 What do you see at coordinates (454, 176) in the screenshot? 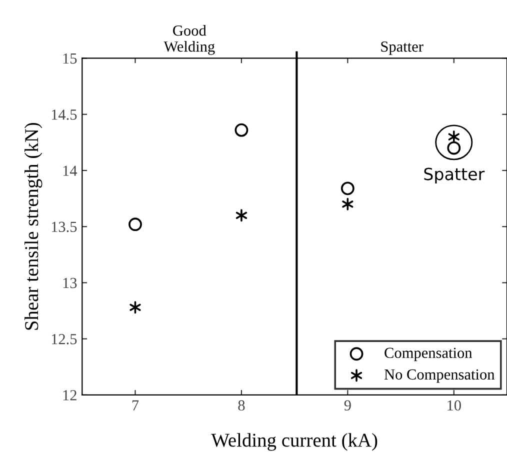
I see `annotation: Spatter` at bounding box center [454, 176].